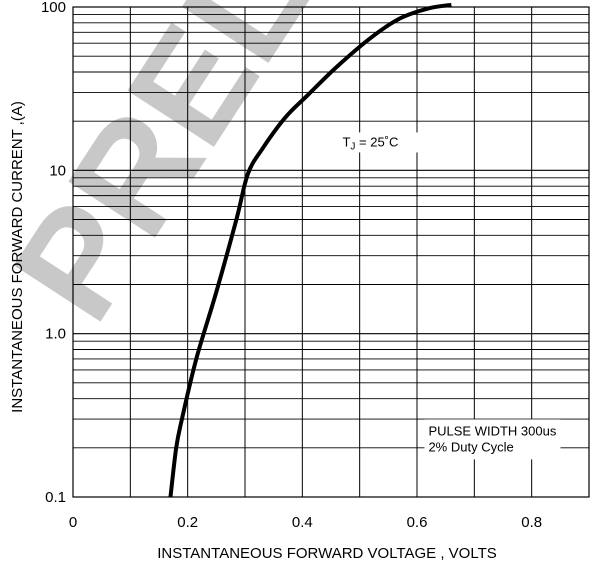  I want to click on x-tick-label: 0.2, so click(187, 522).